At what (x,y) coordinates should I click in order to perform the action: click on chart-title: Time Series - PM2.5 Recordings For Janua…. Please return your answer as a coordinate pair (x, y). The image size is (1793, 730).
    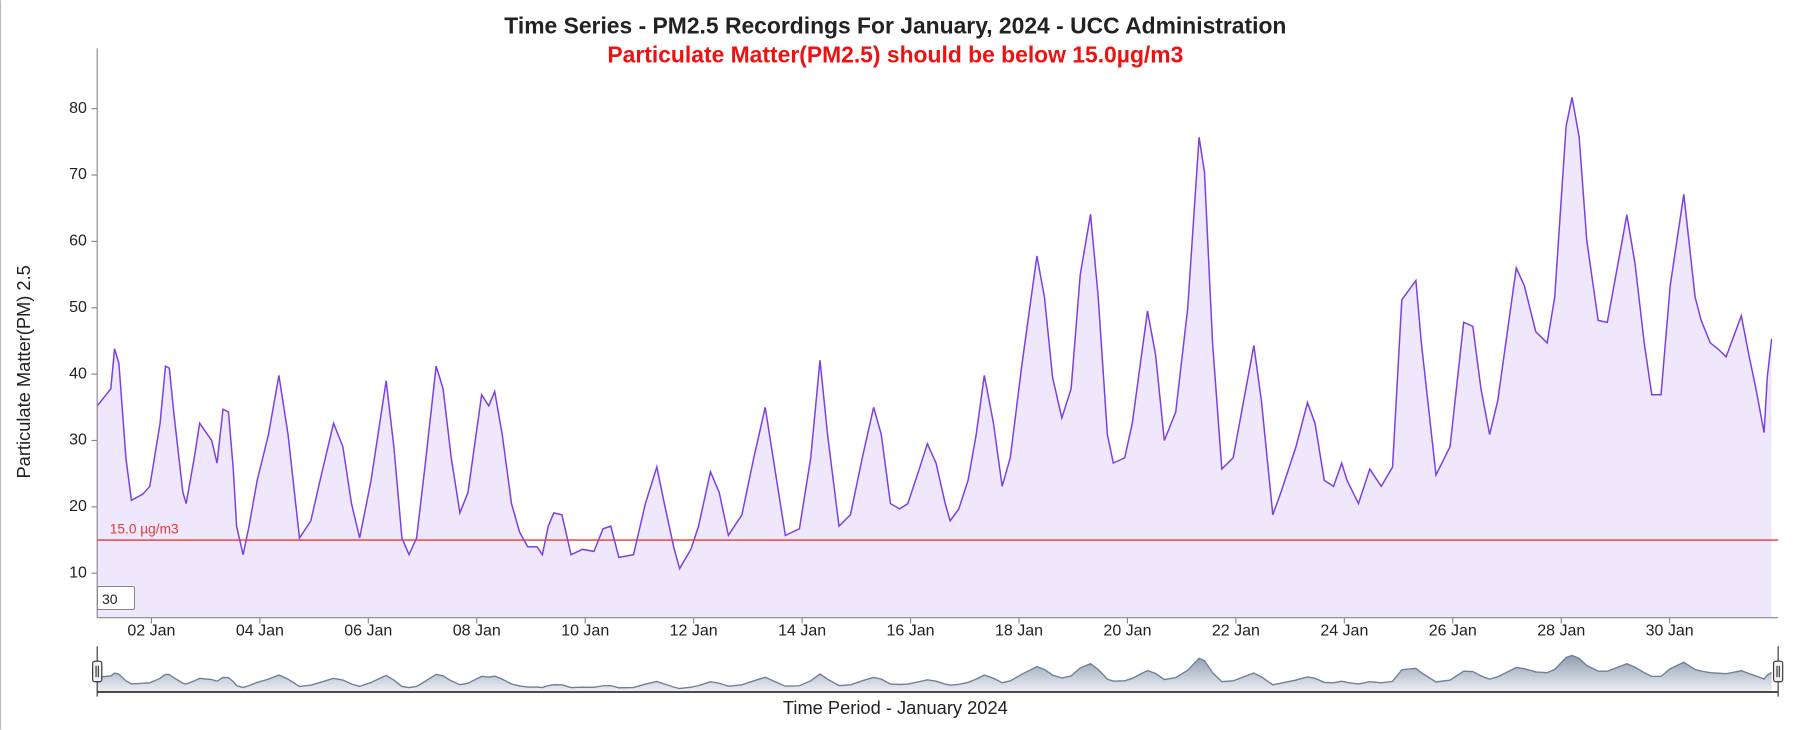
    Looking at the image, I should click on (895, 26).